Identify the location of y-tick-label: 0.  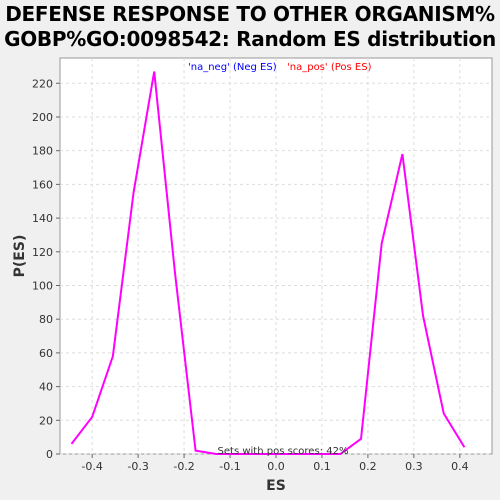
(49, 454).